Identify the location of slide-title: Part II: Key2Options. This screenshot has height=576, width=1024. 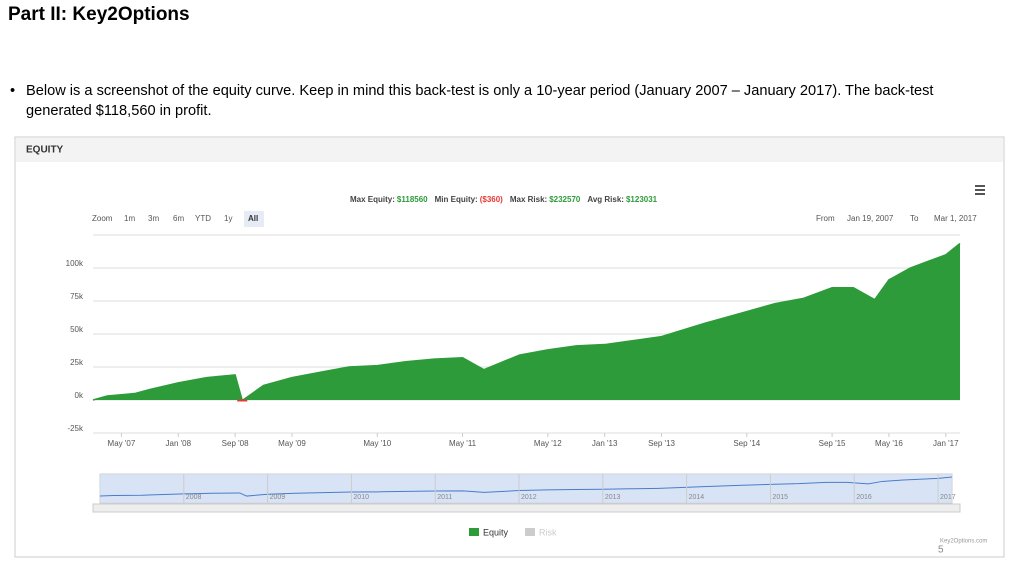
(99, 14).